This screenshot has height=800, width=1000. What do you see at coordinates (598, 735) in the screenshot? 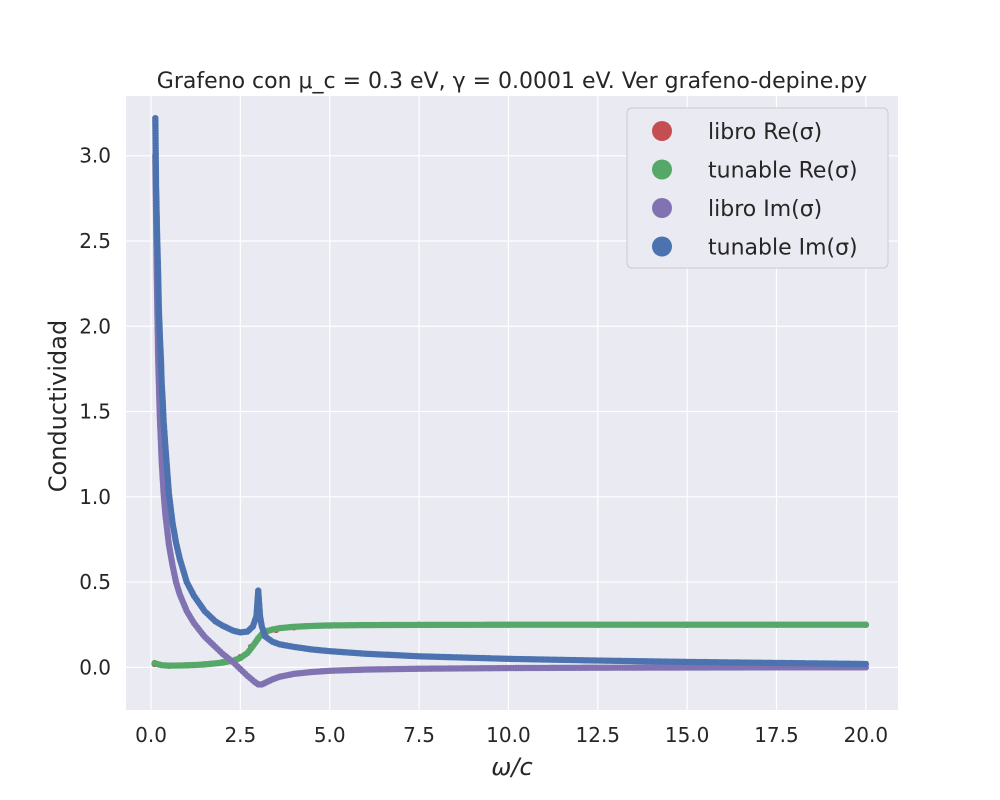
I see `x-tick-label: 12.5` at bounding box center [598, 735].